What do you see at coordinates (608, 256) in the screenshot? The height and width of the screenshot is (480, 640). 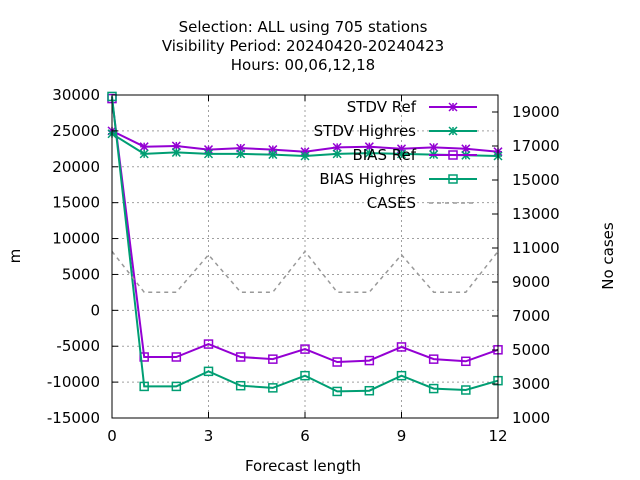 I see `y2-axis-label: No cases` at bounding box center [608, 256].